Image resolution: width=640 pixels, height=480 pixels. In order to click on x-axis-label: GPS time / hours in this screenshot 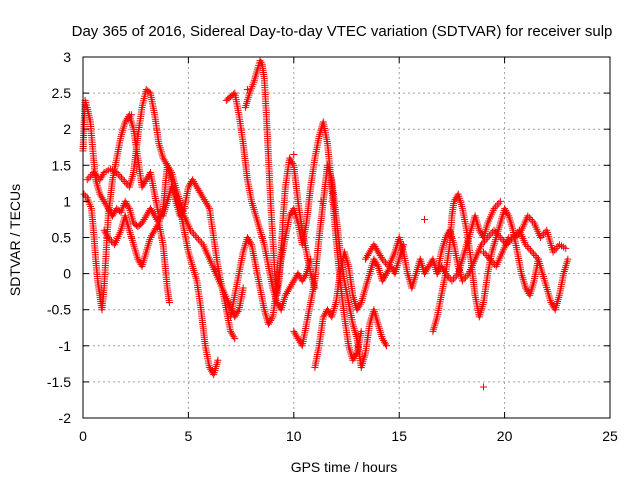, I will do `click(344, 467)`.